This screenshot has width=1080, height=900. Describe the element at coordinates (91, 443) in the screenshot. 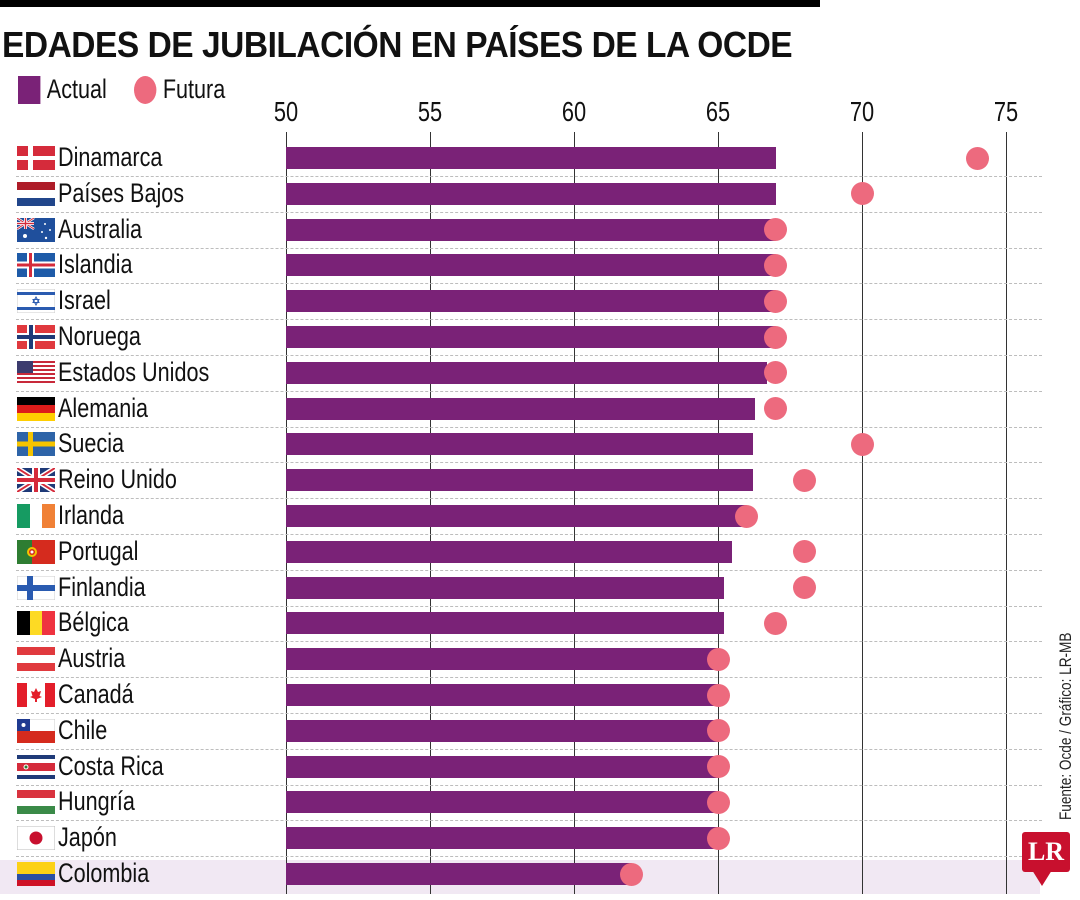

I see `country-label: Suecia` at that location.